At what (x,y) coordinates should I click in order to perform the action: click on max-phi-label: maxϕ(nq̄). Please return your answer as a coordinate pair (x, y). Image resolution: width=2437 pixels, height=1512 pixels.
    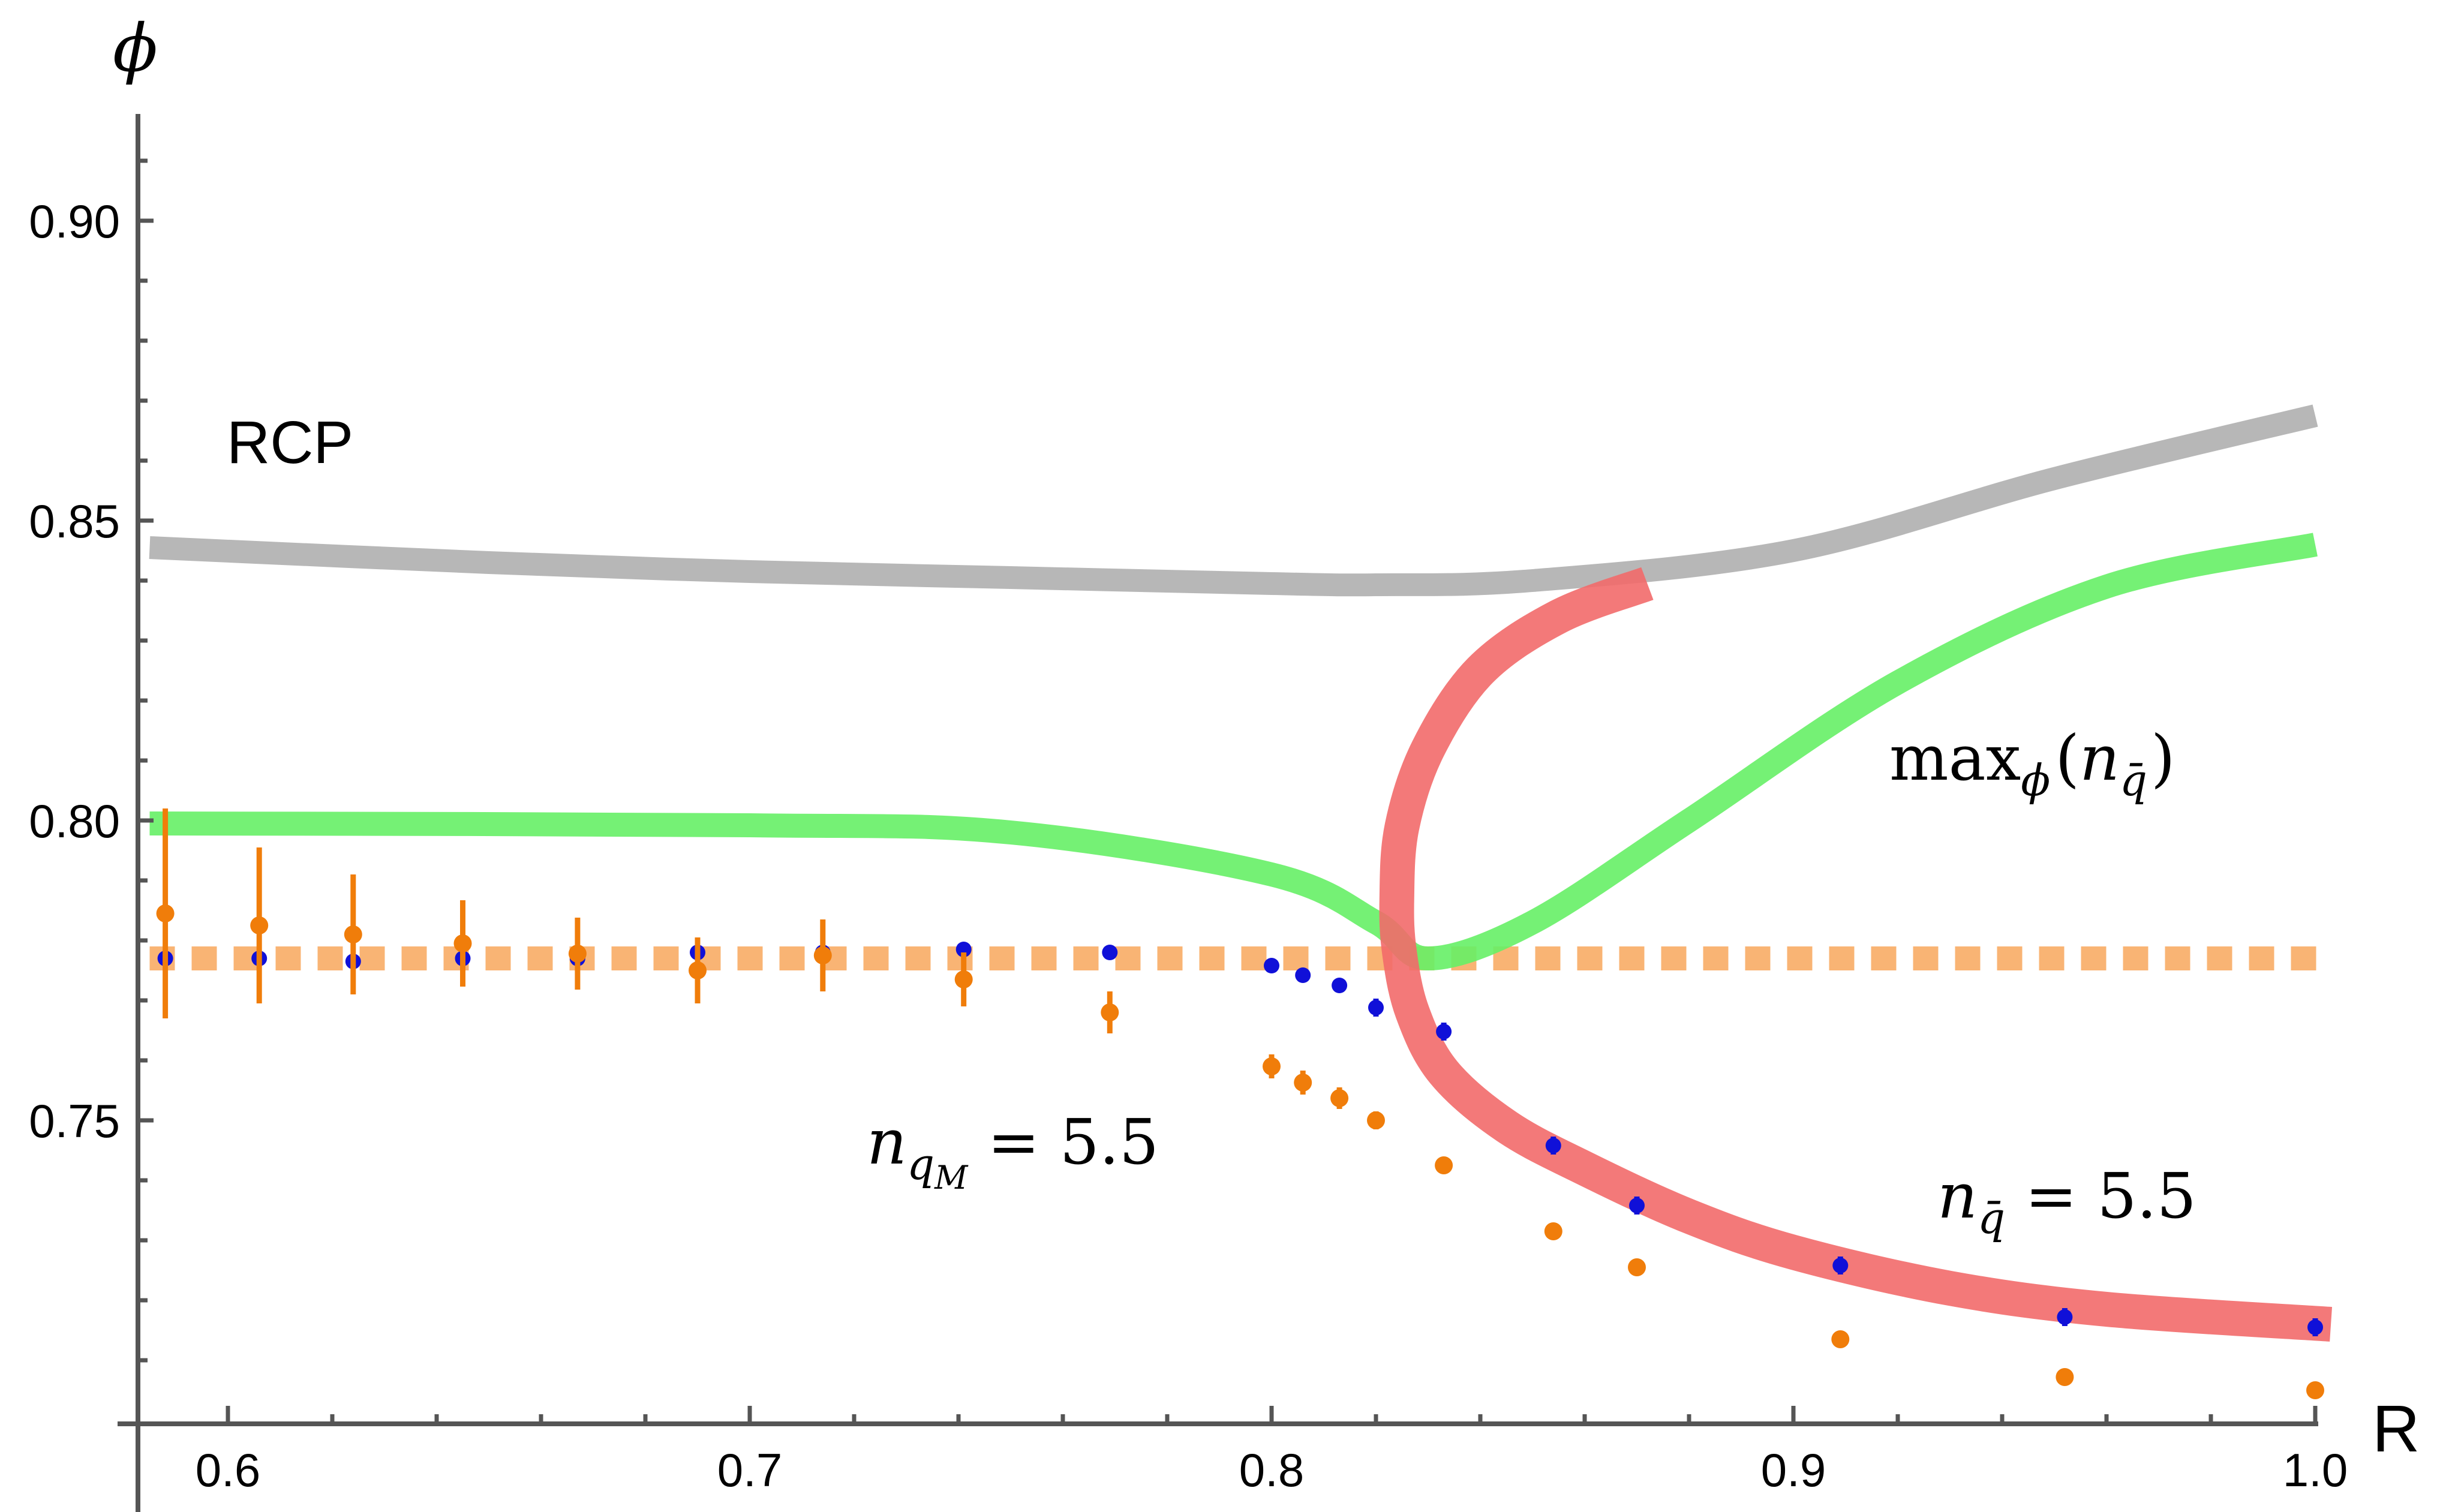
    Looking at the image, I should click on (2032, 763).